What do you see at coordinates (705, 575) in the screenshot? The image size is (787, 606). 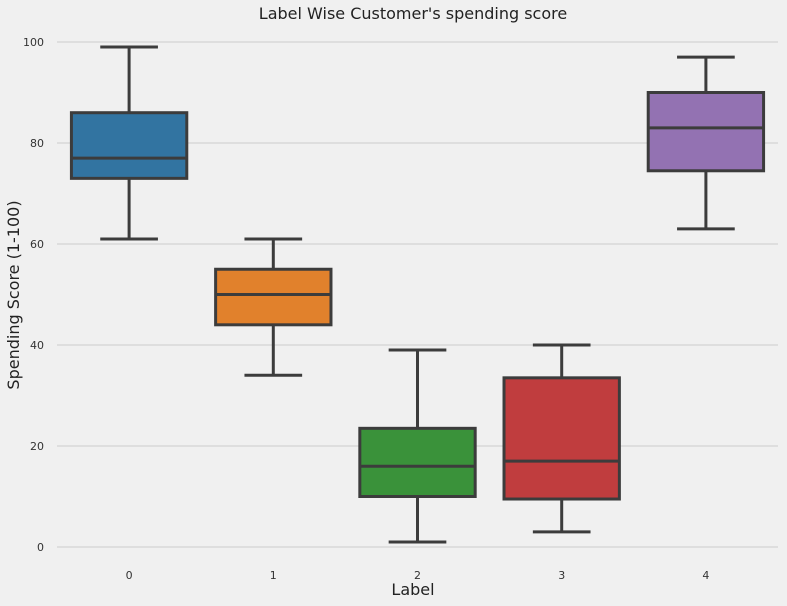 I see `x-tick-label: 4` at bounding box center [705, 575].